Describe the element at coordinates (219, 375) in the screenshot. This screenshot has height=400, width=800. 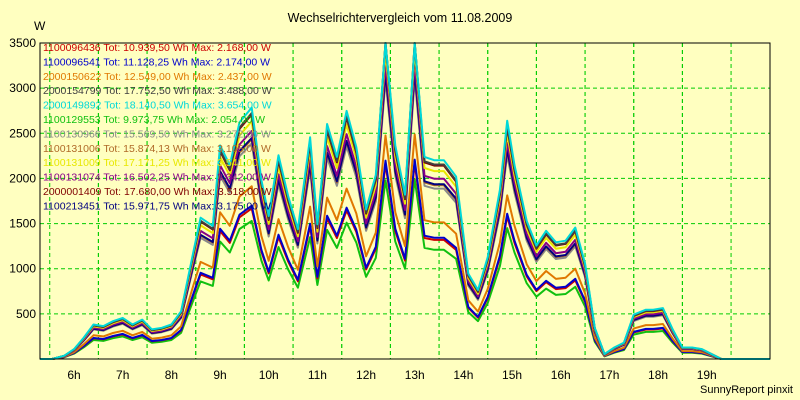
I see `x-tick-label: 9h` at that location.